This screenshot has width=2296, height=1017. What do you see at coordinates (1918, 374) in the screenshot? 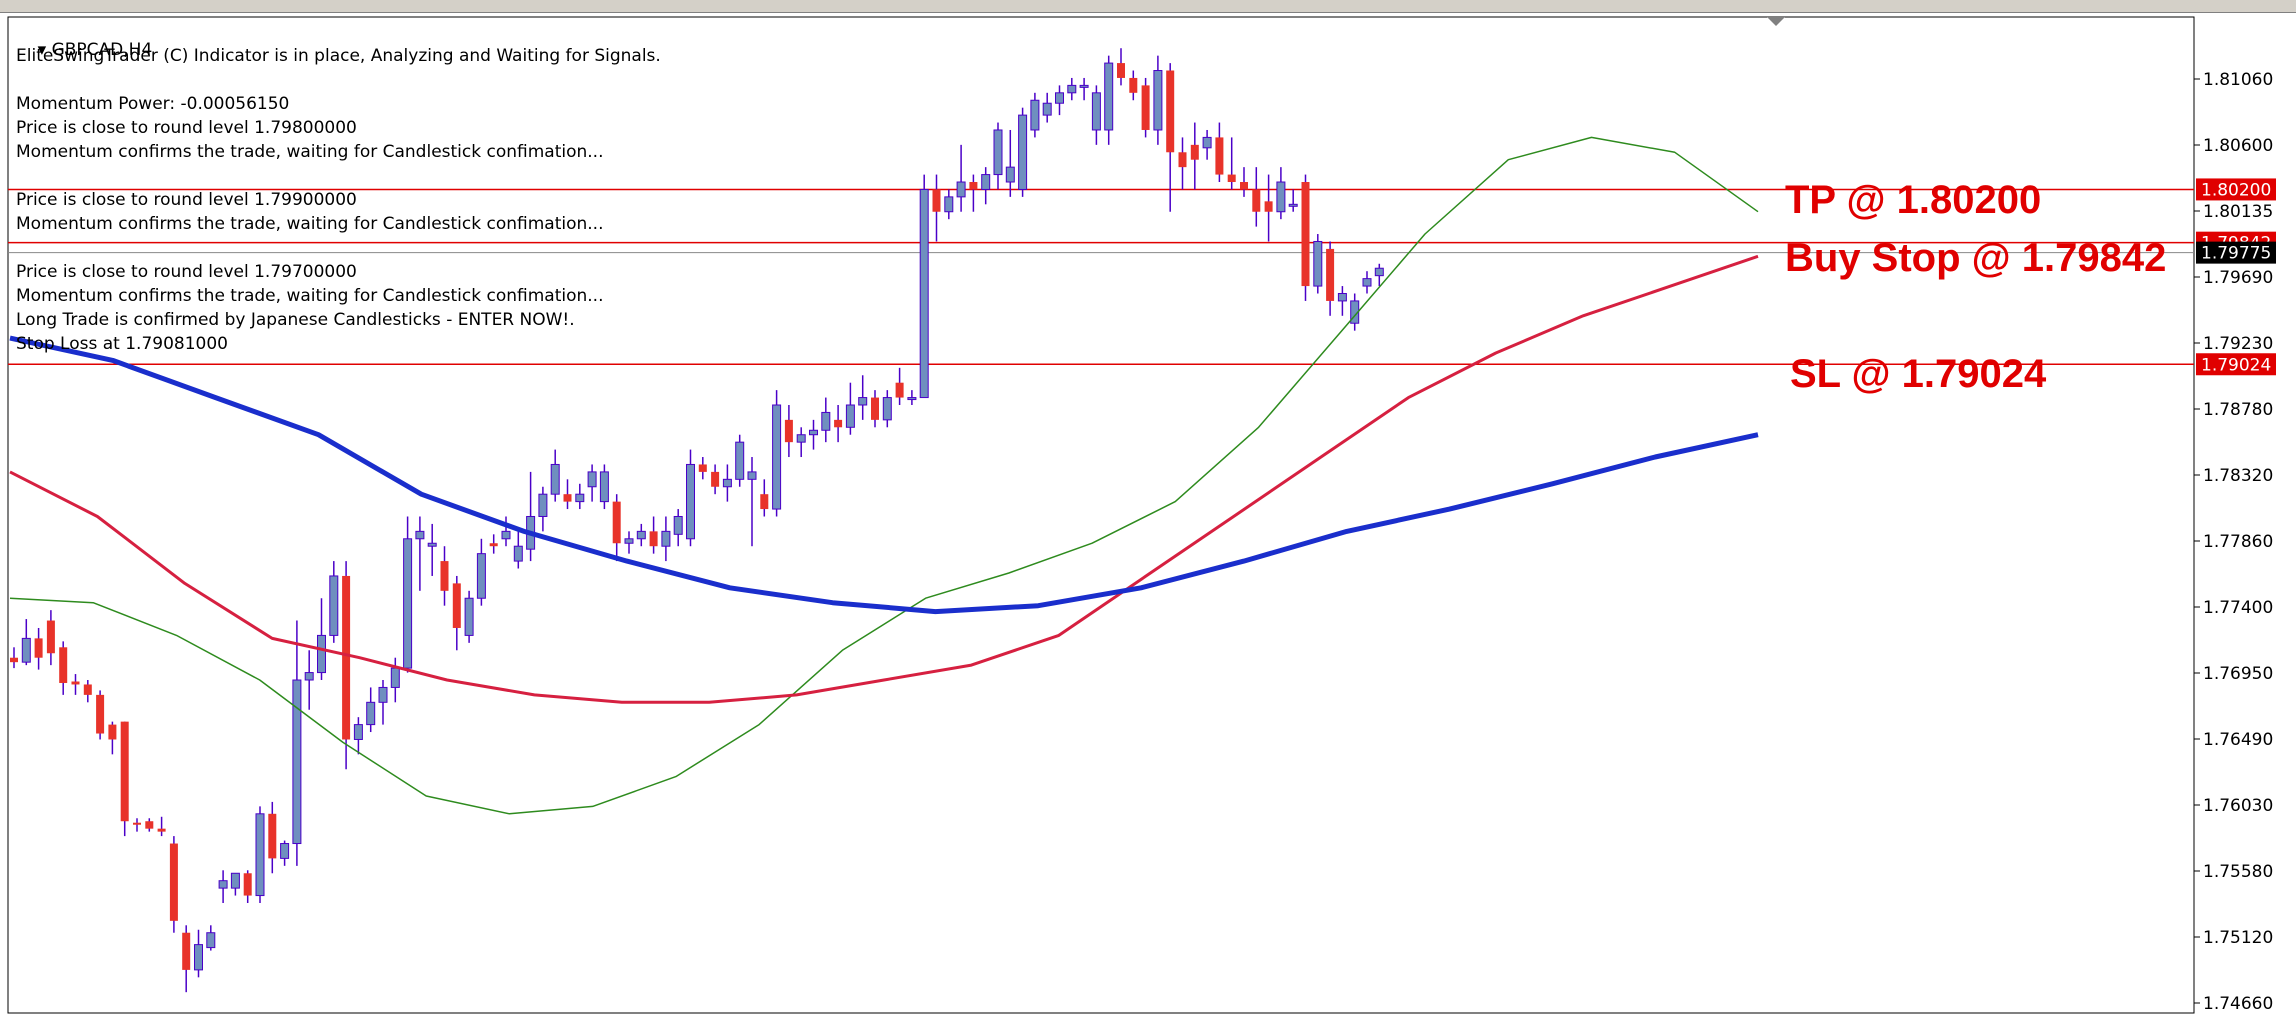
I see `sl-annotation: SL @ 1.79024` at bounding box center [1918, 374].